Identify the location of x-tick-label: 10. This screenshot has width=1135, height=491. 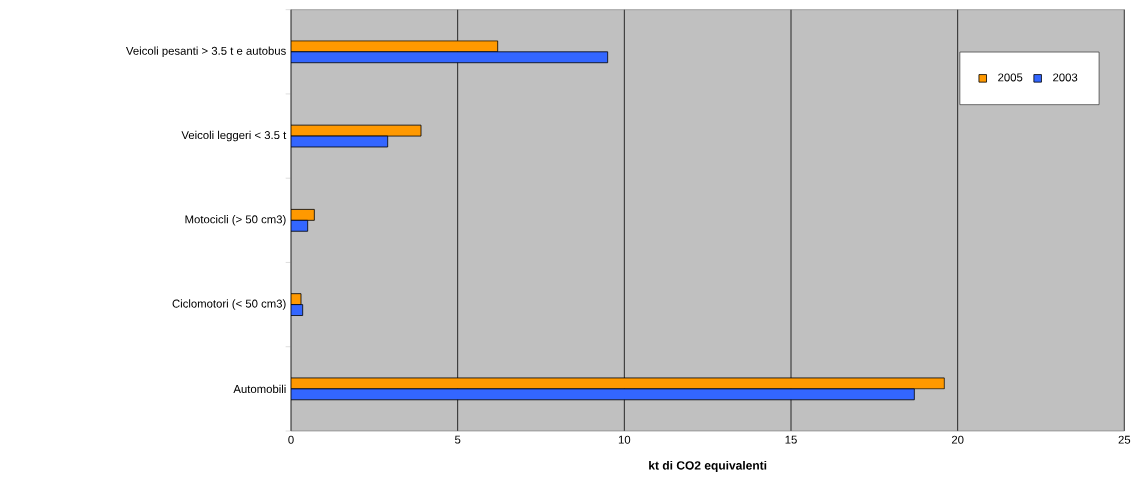
(624, 439).